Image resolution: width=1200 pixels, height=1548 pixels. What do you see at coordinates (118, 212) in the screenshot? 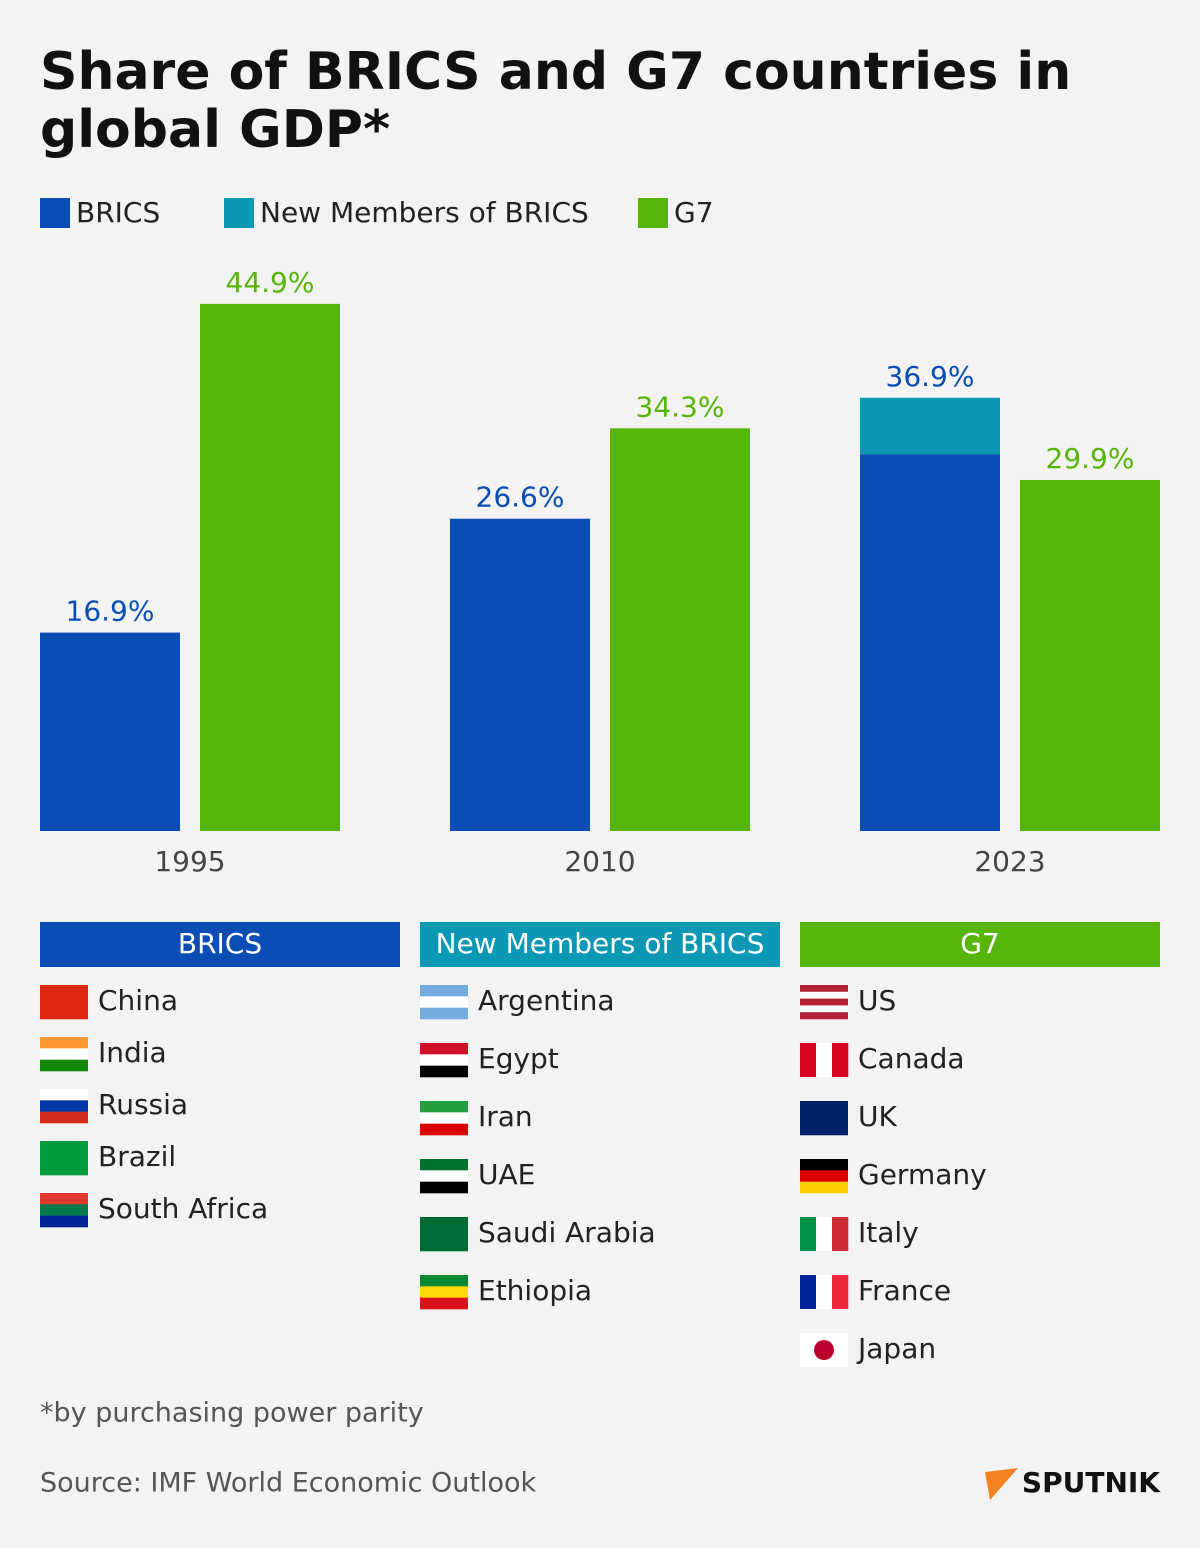
I see `legend-label: BRICS` at bounding box center [118, 212].